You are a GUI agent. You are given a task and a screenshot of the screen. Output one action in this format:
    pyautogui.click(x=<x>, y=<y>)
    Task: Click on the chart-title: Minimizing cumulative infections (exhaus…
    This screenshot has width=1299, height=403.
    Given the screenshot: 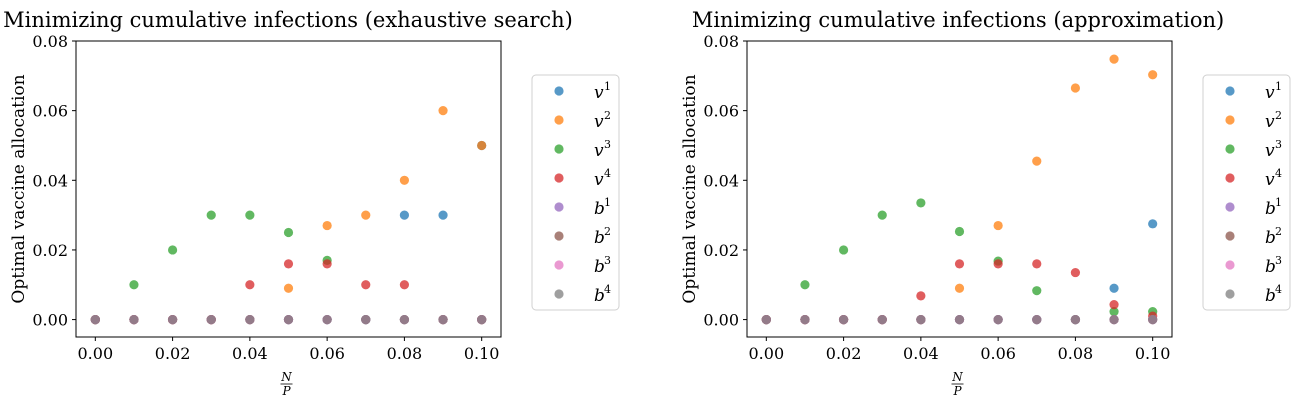 What is the action you would take?
    pyautogui.click(x=288, y=20)
    